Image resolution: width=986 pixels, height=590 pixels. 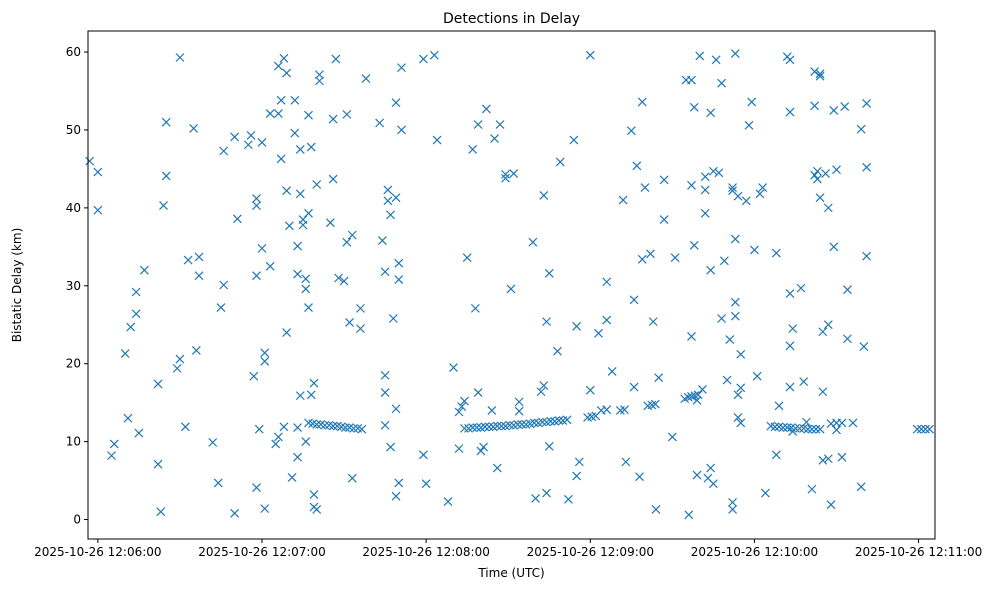 I want to click on x-tick-label: 2025-10-26 12:11:00, so click(x=918, y=552).